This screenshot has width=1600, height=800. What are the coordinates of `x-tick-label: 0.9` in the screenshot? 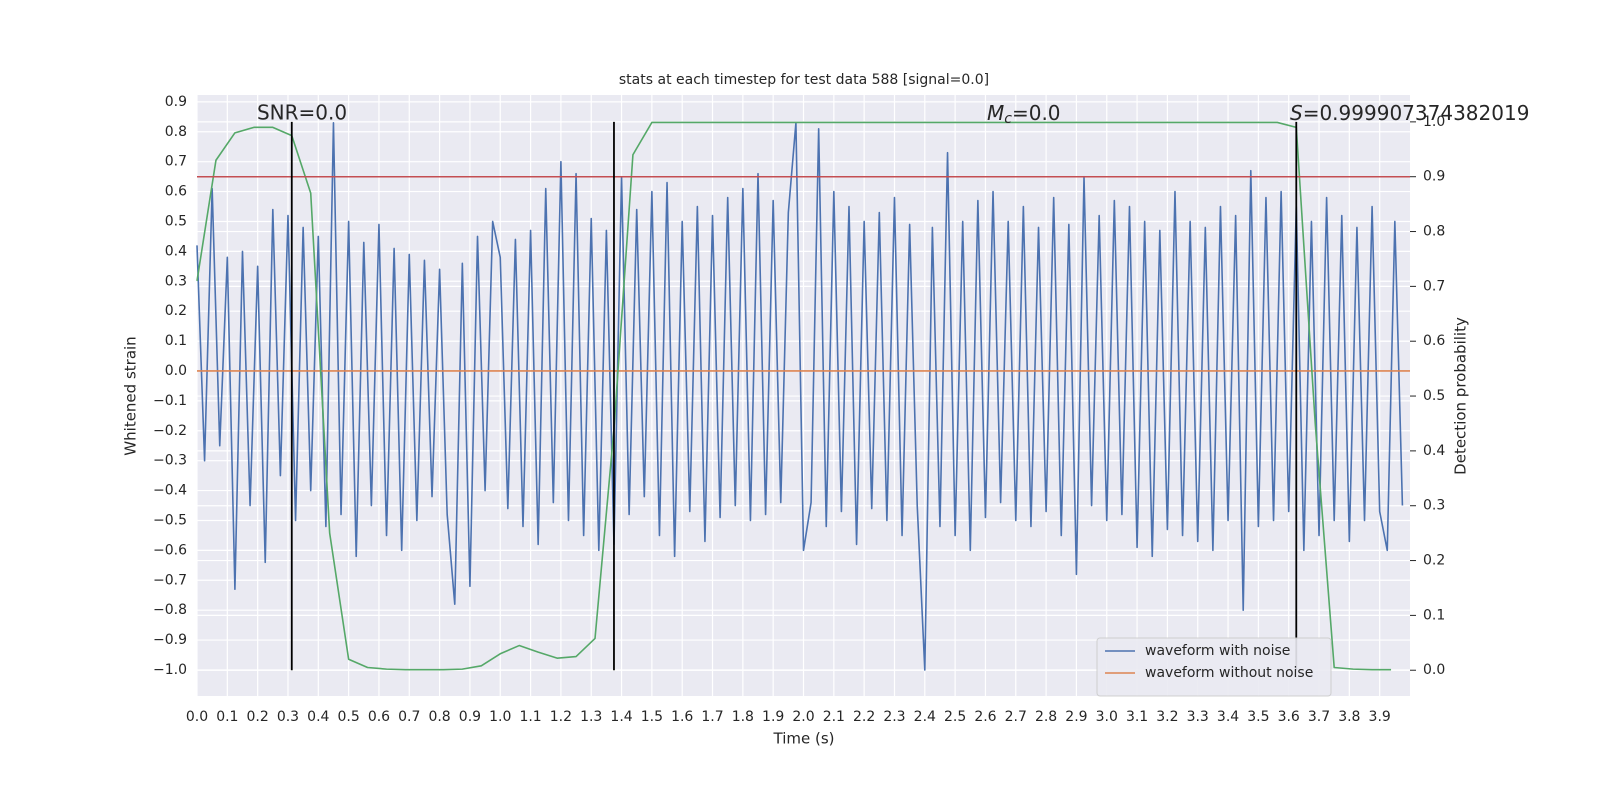 It's located at (470, 717).